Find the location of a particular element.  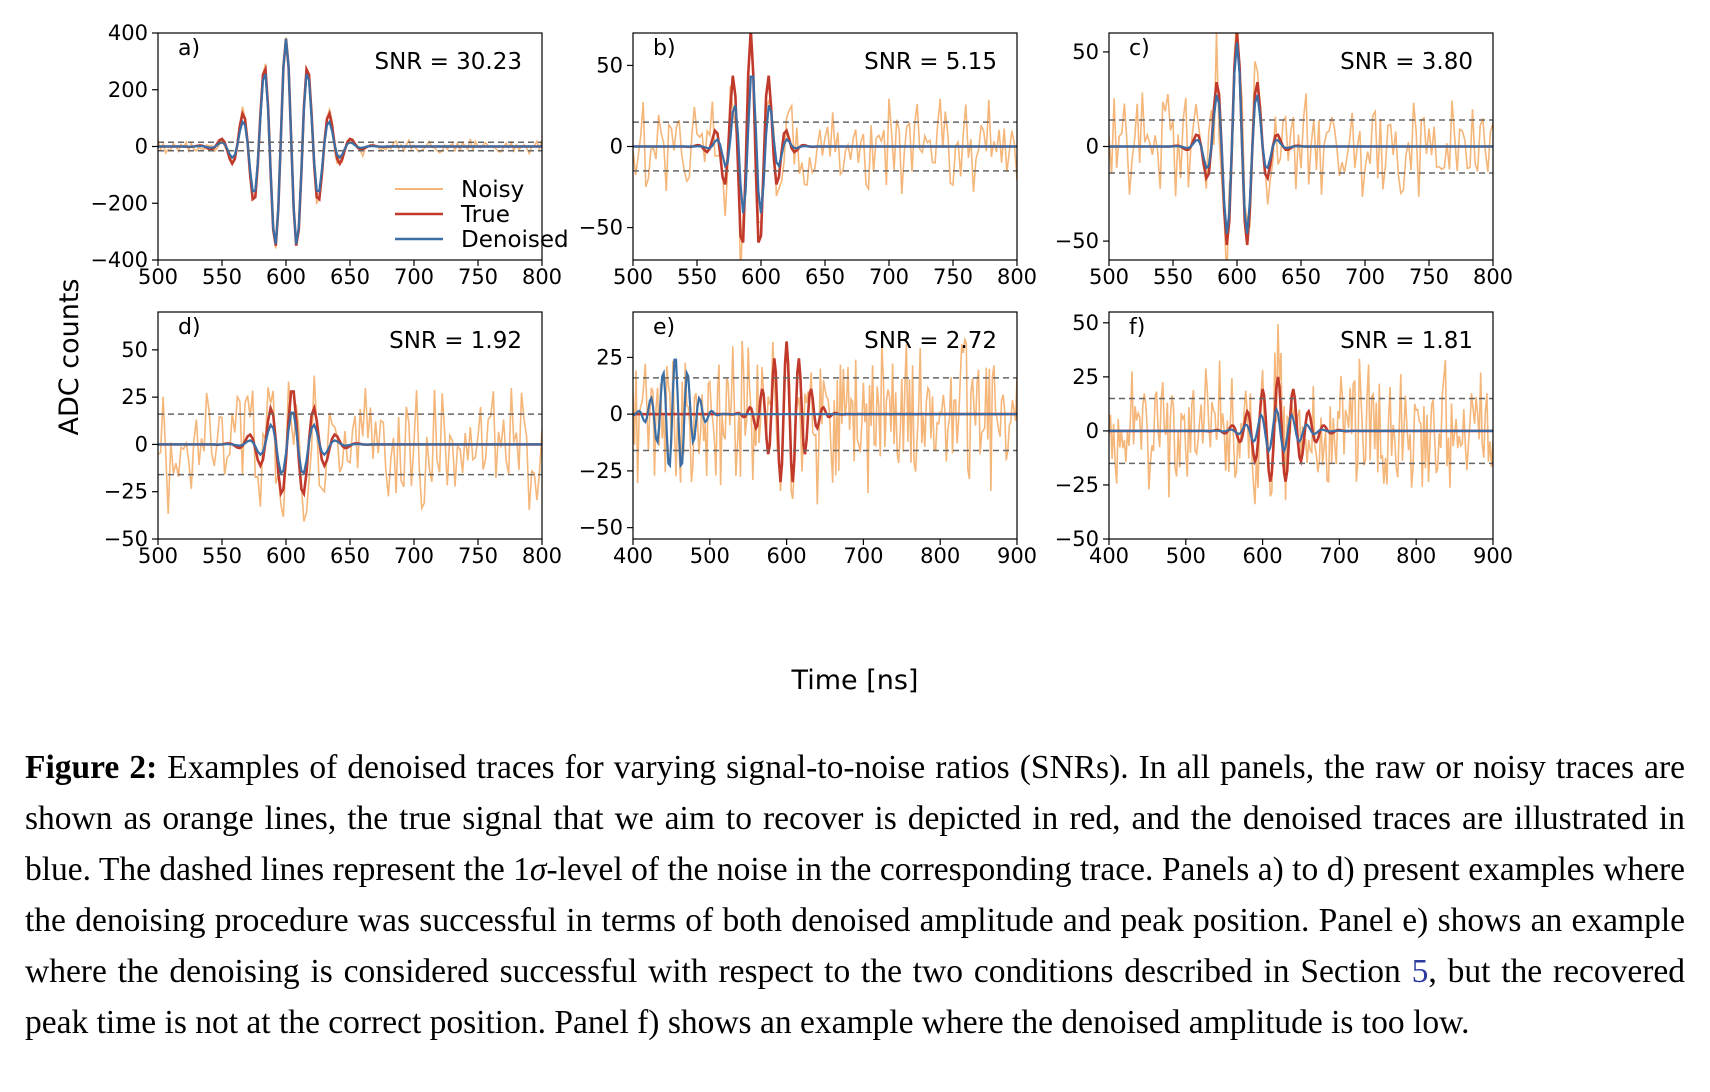

snr-label: SNR = 1.92 is located at coordinates (455, 341).